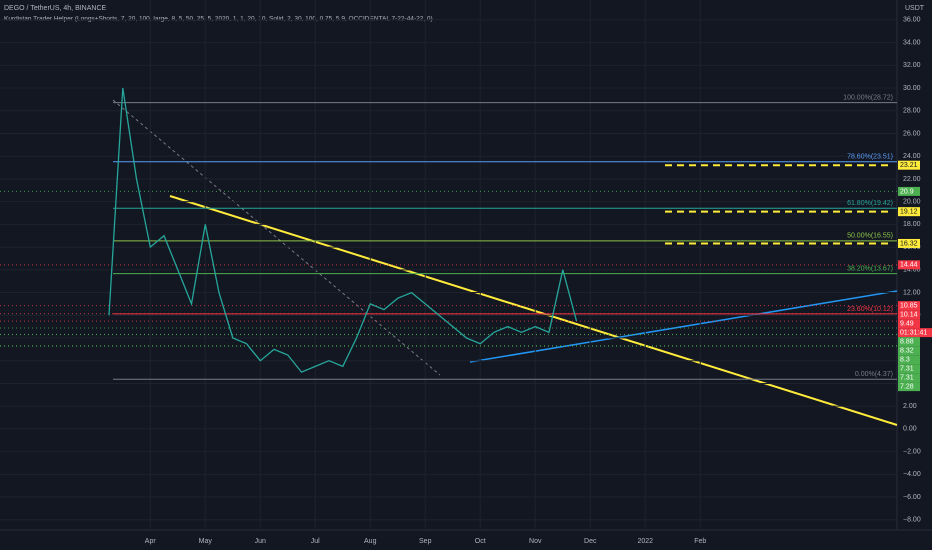  I want to click on price-tag-label: 7.28, so click(907, 386).